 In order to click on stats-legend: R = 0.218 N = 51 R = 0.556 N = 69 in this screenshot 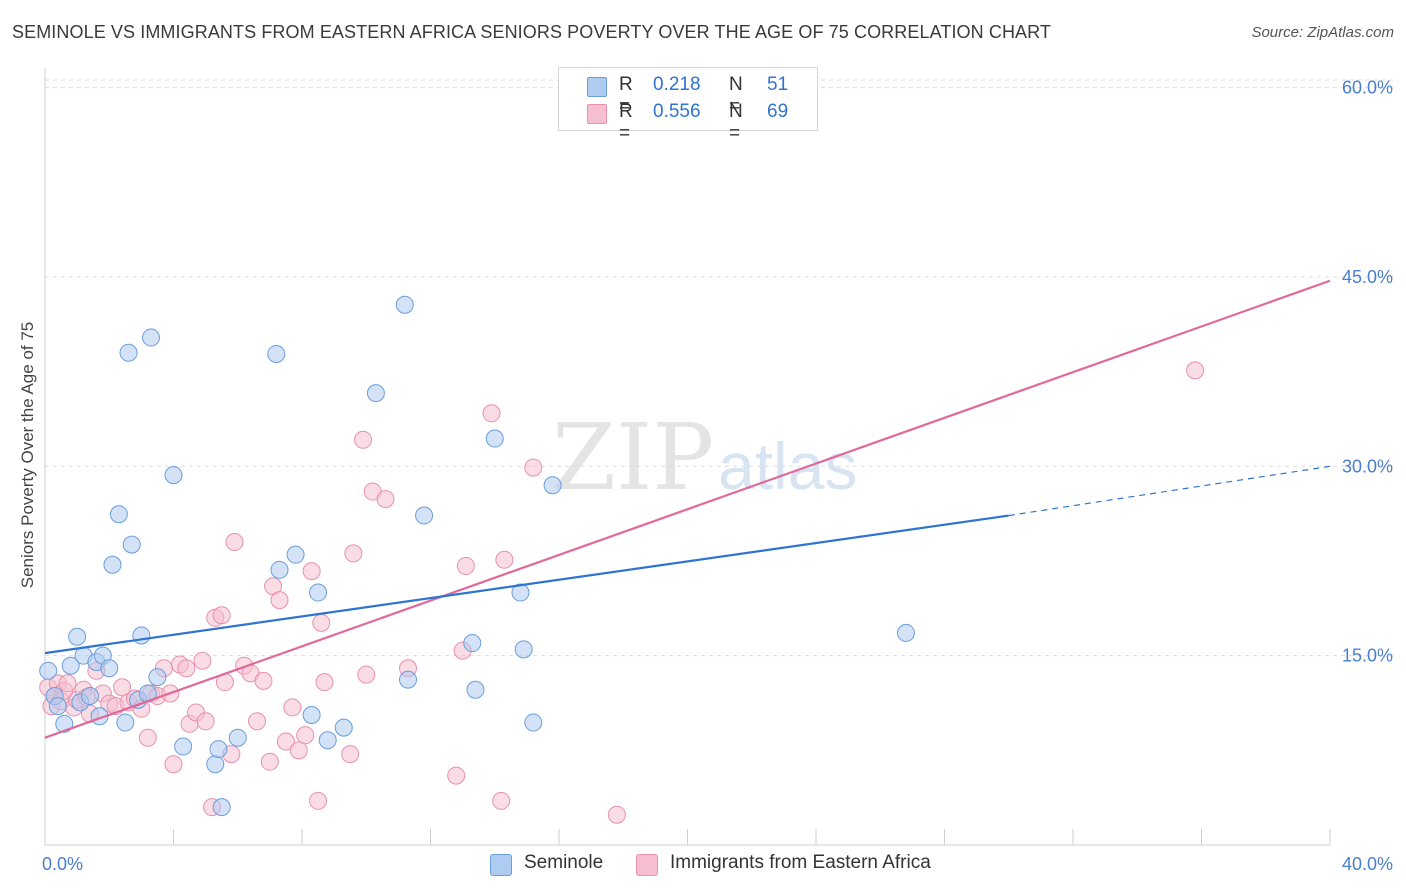, I will do `click(688, 105)`.